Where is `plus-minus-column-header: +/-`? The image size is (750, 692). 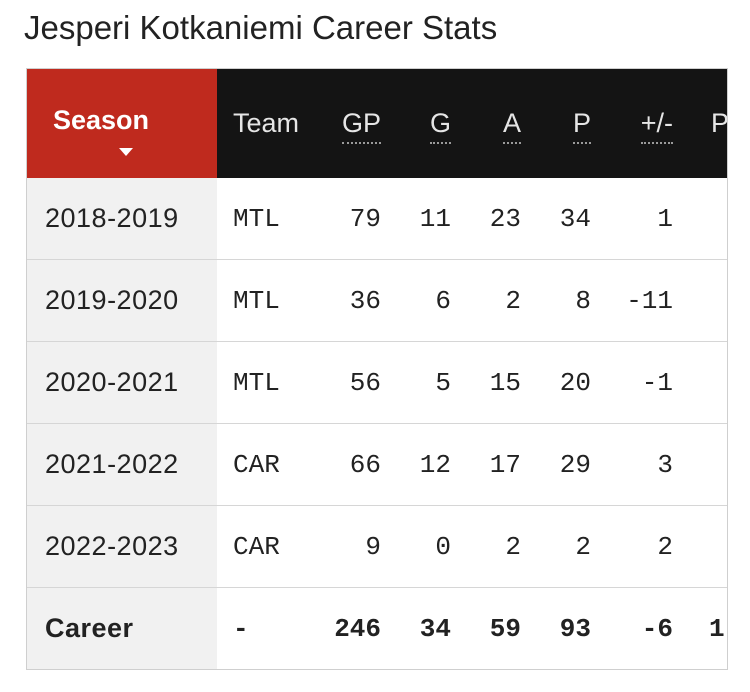 plus-minus-column-header: +/- is located at coordinates (654, 123).